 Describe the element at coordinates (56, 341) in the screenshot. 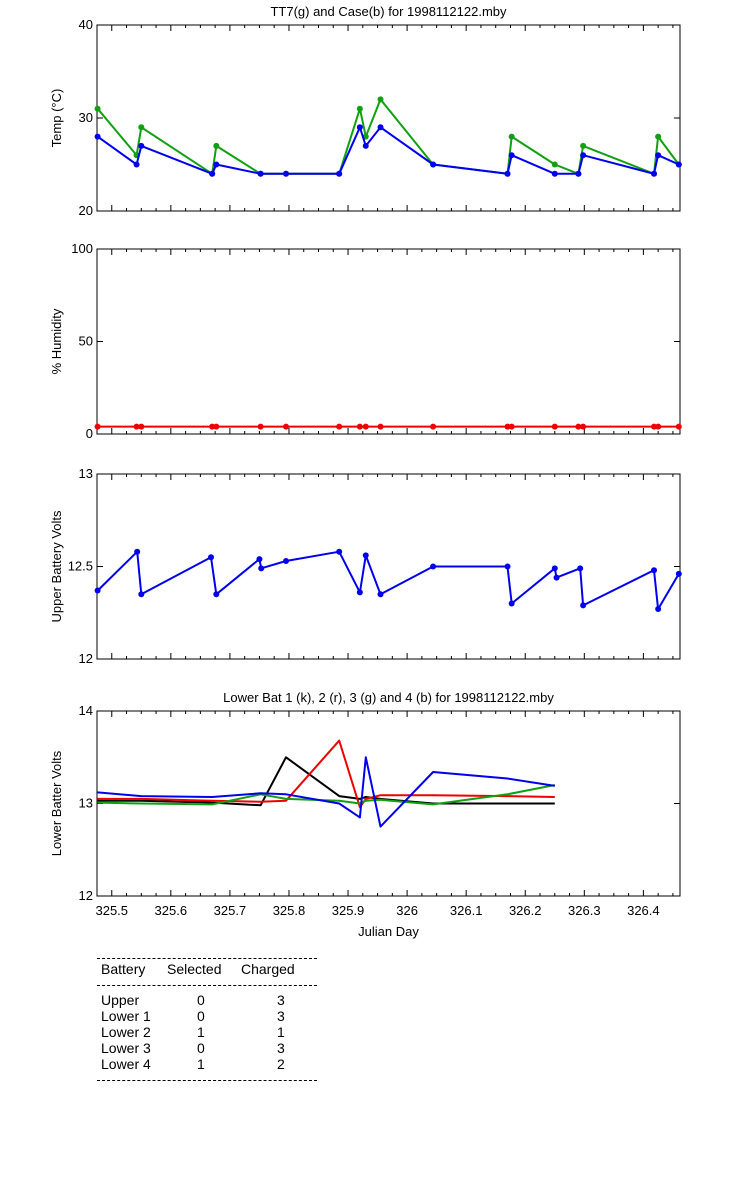

I see `y-axis-label: % Humidity` at that location.